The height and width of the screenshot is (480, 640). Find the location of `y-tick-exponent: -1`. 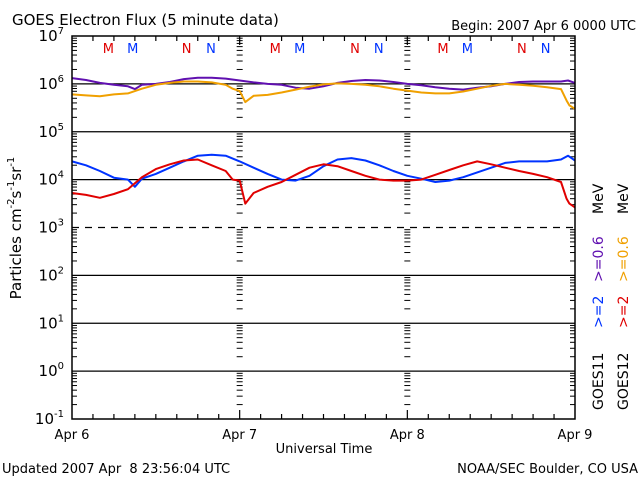

y-tick-exponent: -1 is located at coordinates (59, 414).